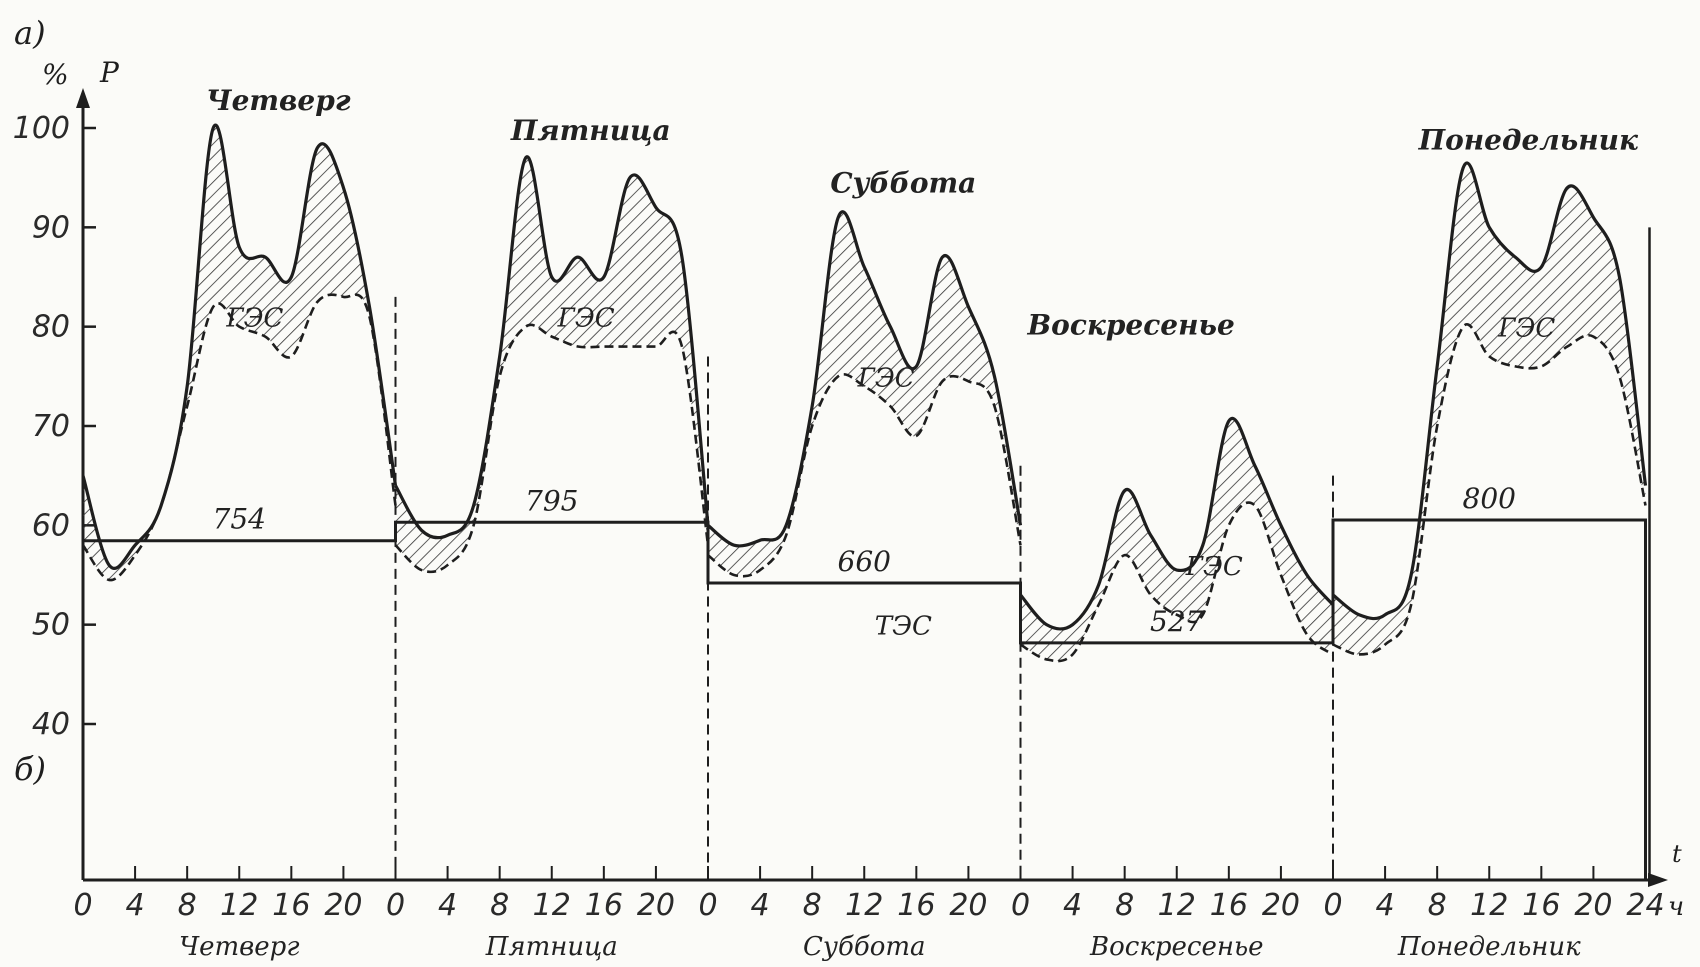 This screenshot has width=1700, height=967. I want to click on y-unit-label: %, so click(55, 74).